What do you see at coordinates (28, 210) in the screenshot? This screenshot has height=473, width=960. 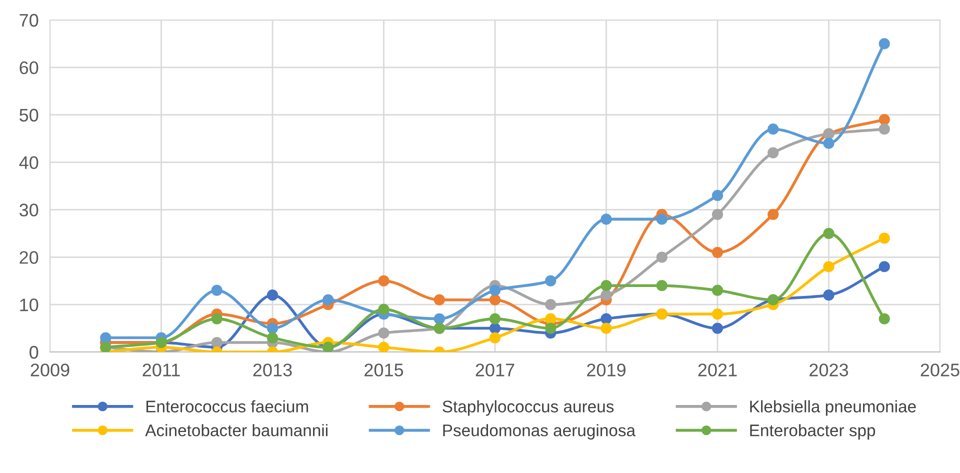 I see `y-tick-label: 30` at bounding box center [28, 210].